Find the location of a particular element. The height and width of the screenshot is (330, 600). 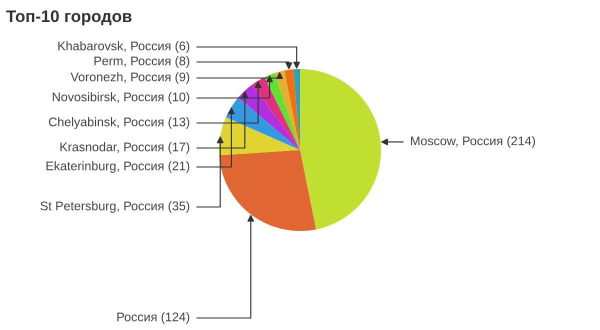

slice-label: Moscow, Россия (214) is located at coordinates (473, 142).